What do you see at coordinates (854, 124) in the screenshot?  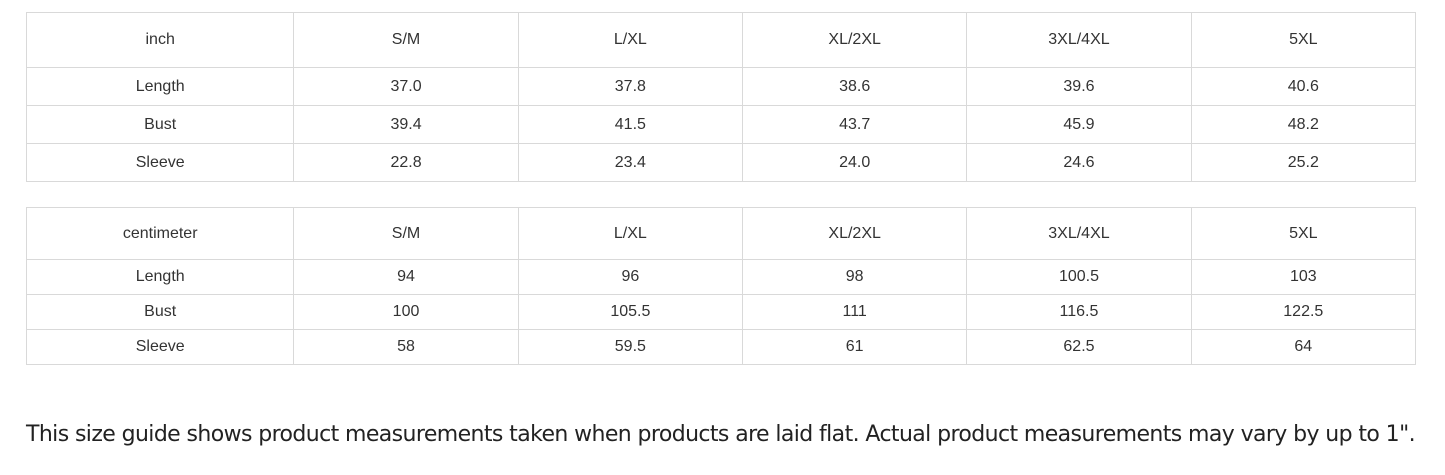 I see `measurement-value: 43.7` at bounding box center [854, 124].